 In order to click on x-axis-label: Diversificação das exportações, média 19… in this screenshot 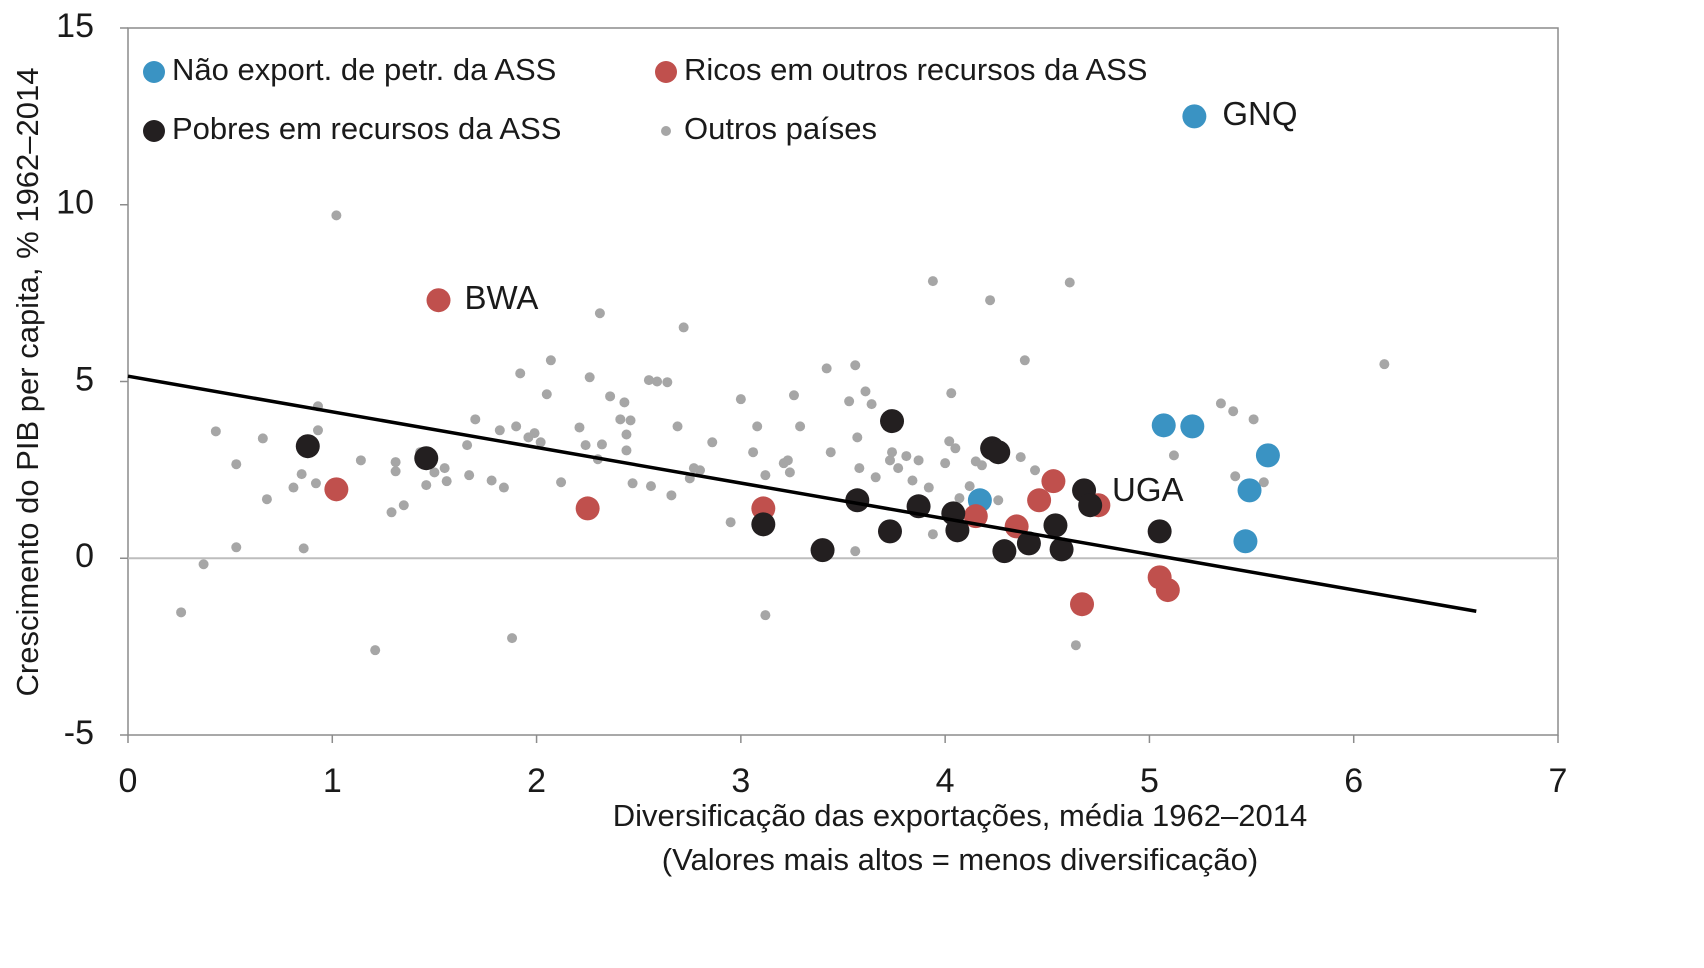, I will do `click(960, 815)`.